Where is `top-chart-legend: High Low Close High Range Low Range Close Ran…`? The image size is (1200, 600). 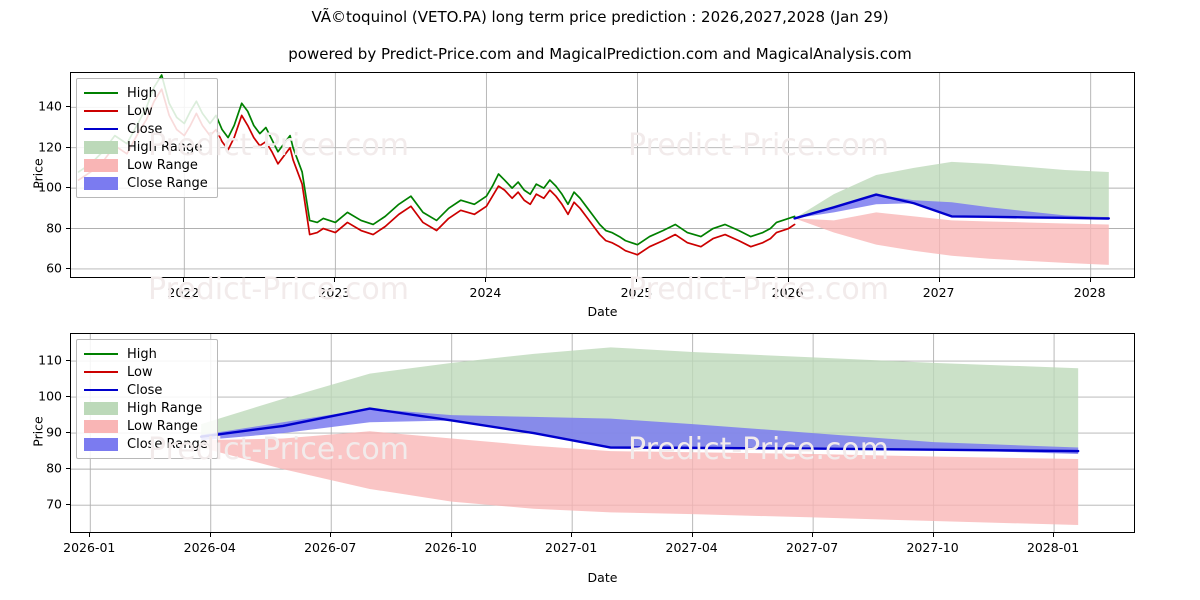 top-chart-legend: High Low Close High Range Low Range Close Ran… is located at coordinates (147, 138).